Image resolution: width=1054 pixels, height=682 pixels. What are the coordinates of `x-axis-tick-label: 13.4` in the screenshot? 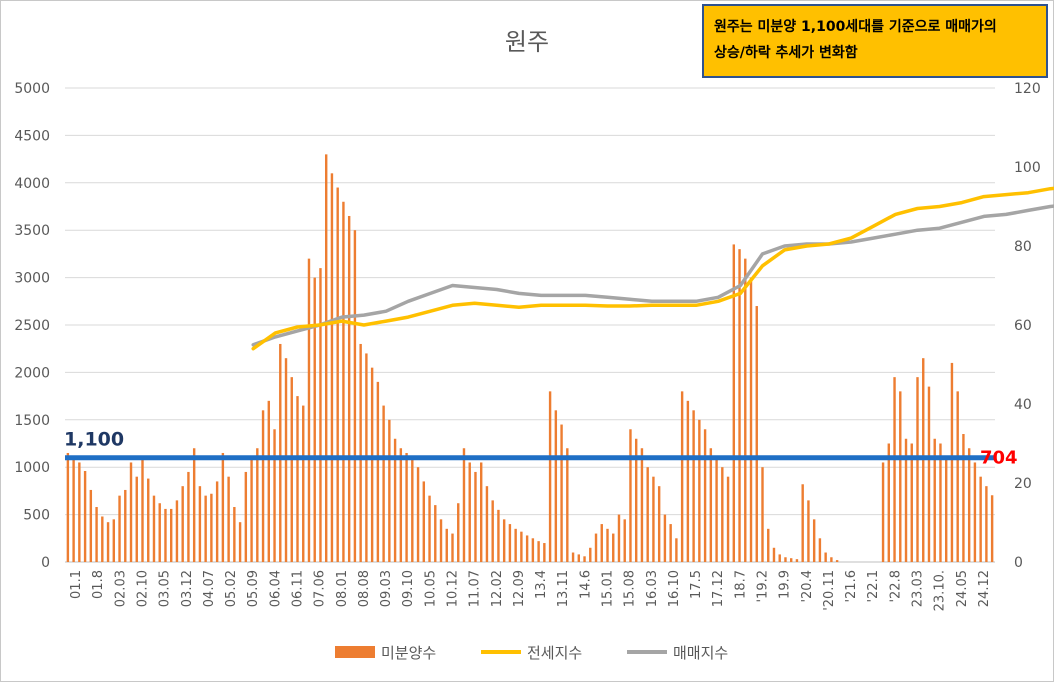 It's located at (541, 584).